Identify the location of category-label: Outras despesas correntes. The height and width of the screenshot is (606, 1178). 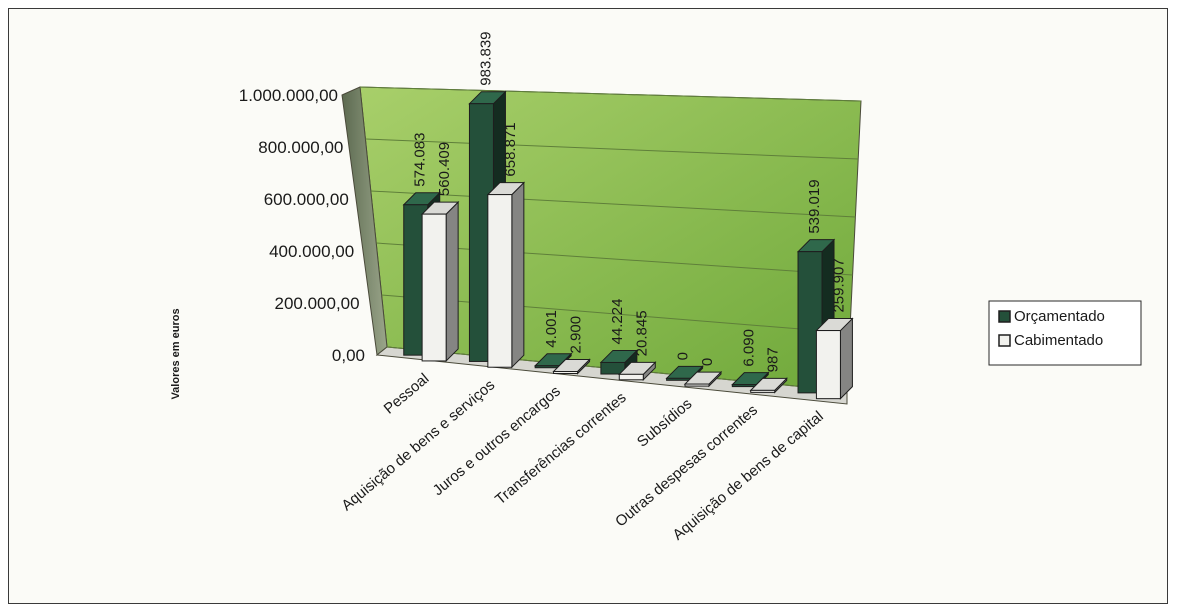
(686, 466).